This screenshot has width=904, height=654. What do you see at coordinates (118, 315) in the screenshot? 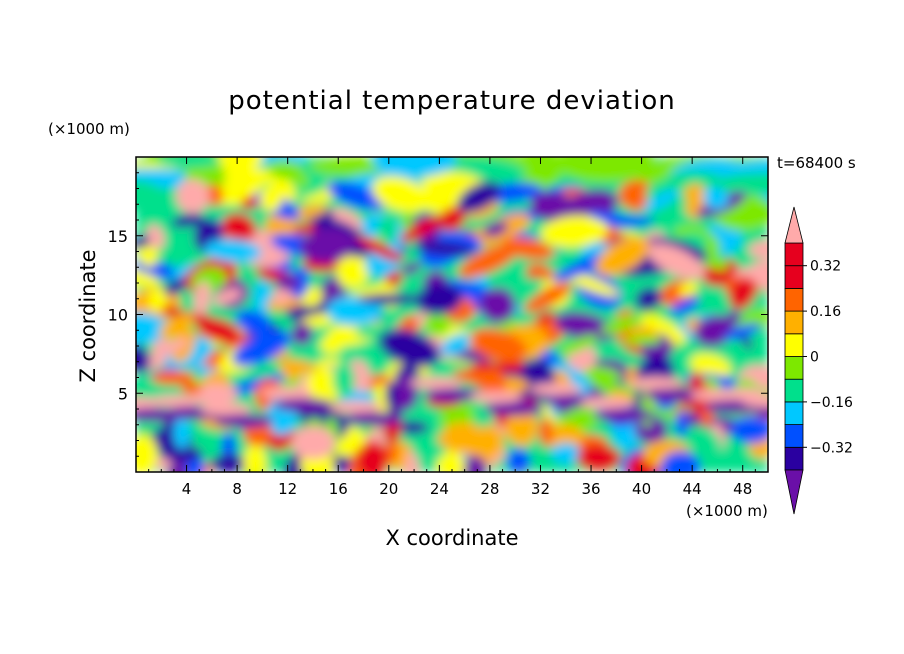
I see `y-tick-label: 10` at bounding box center [118, 315].